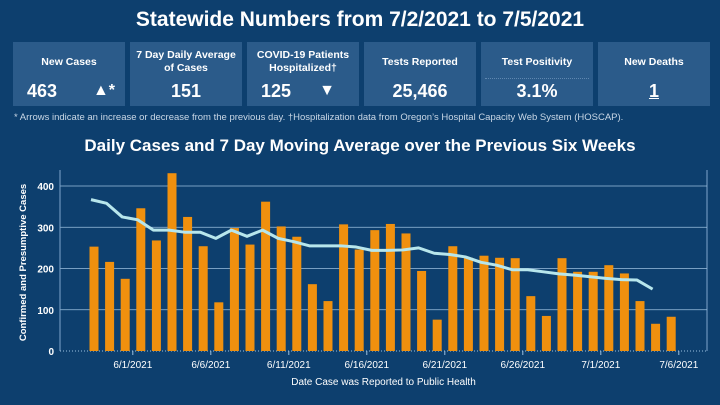 The image size is (720, 405). Describe the element at coordinates (45, 187) in the screenshot. I see `y-tick-label: 400` at that location.